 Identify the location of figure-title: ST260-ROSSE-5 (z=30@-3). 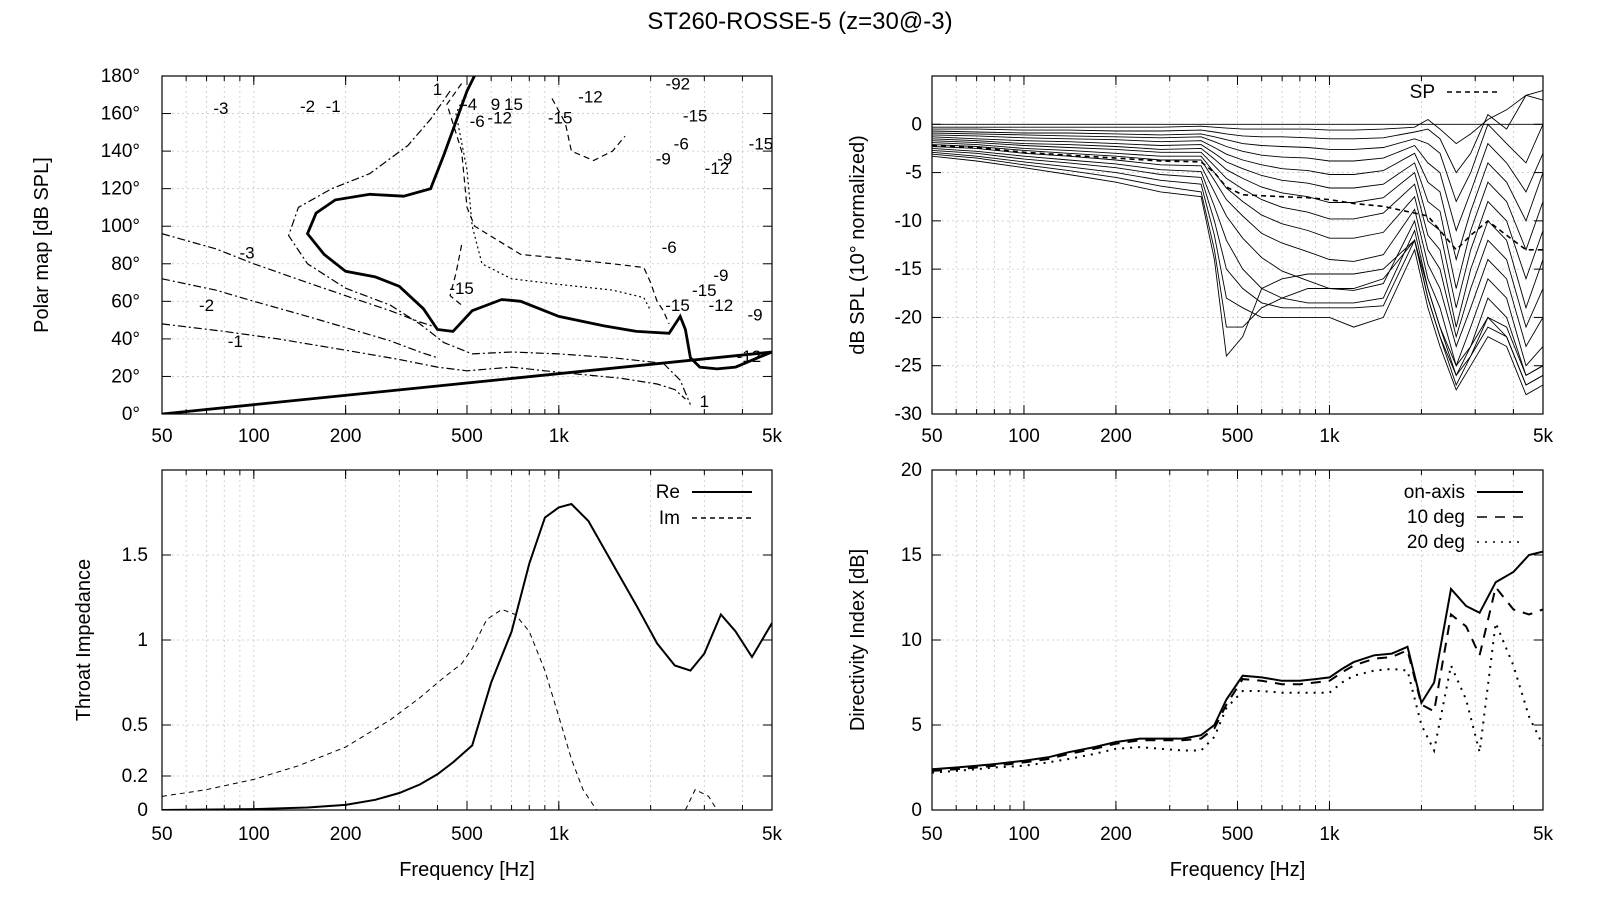
(800, 21).